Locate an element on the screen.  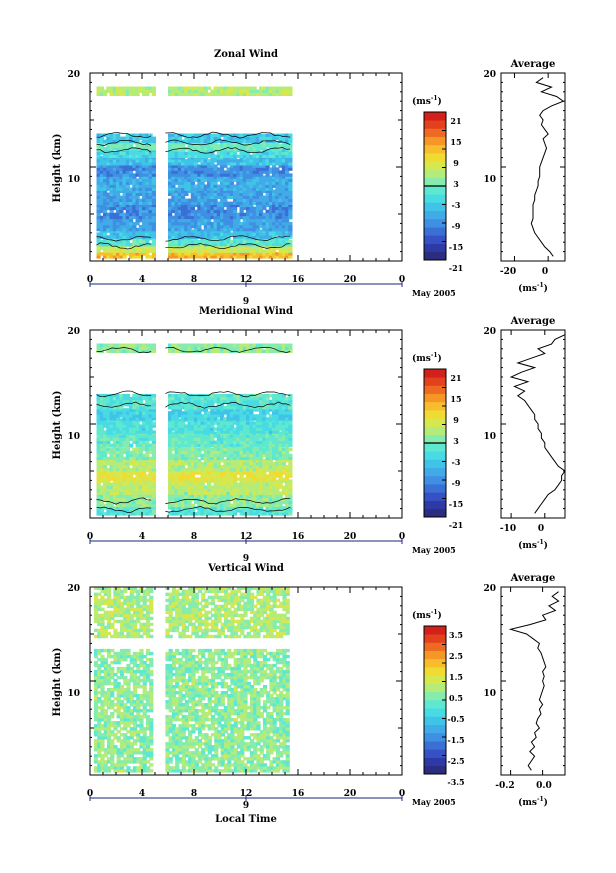
colorbar-swatch is located at coordinates (435, 182).